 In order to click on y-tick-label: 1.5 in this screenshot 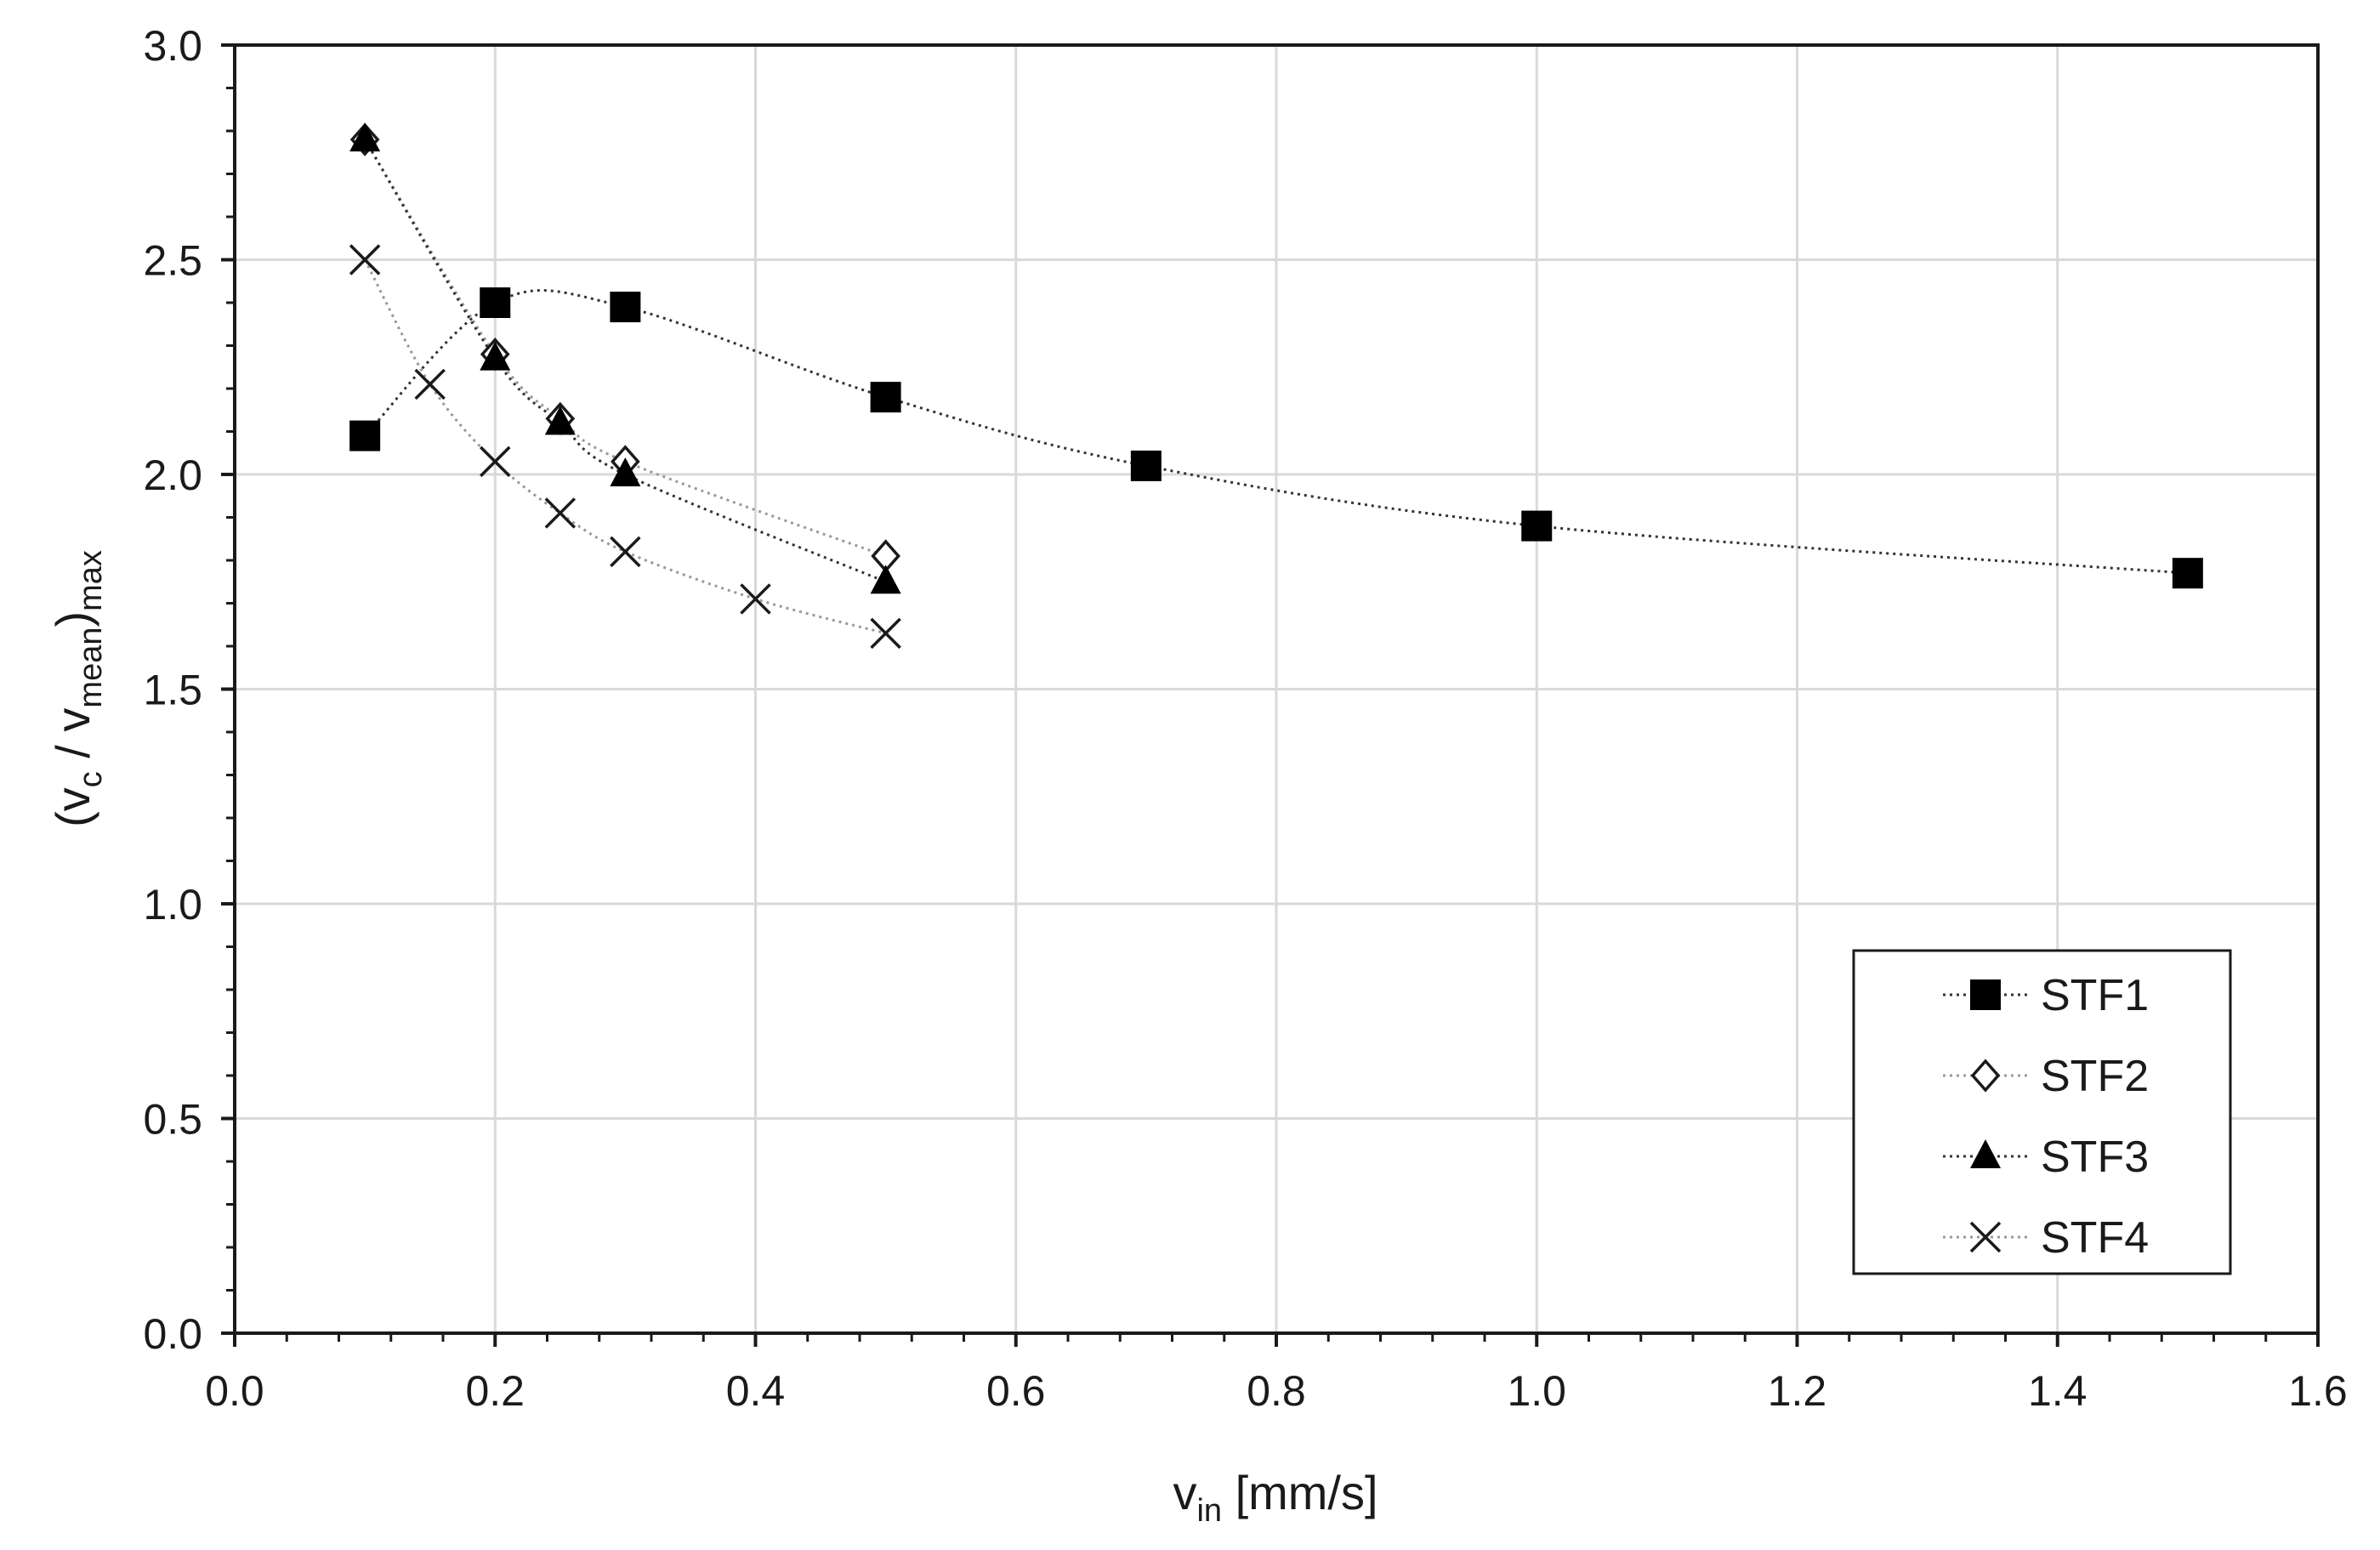, I will do `click(172, 690)`.